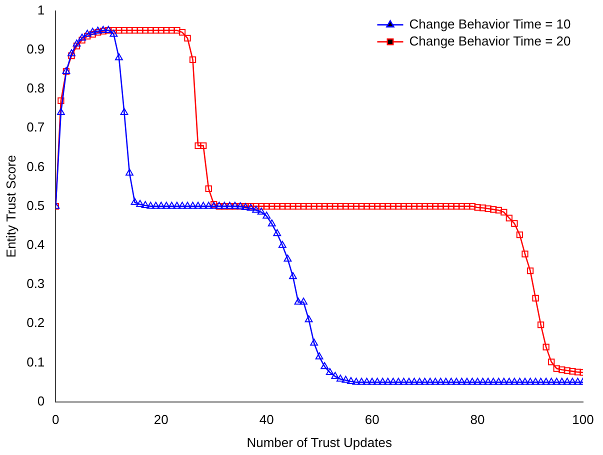  Describe the element at coordinates (35, 244) in the screenshot. I see `y-tick-label: 0.4` at that location.